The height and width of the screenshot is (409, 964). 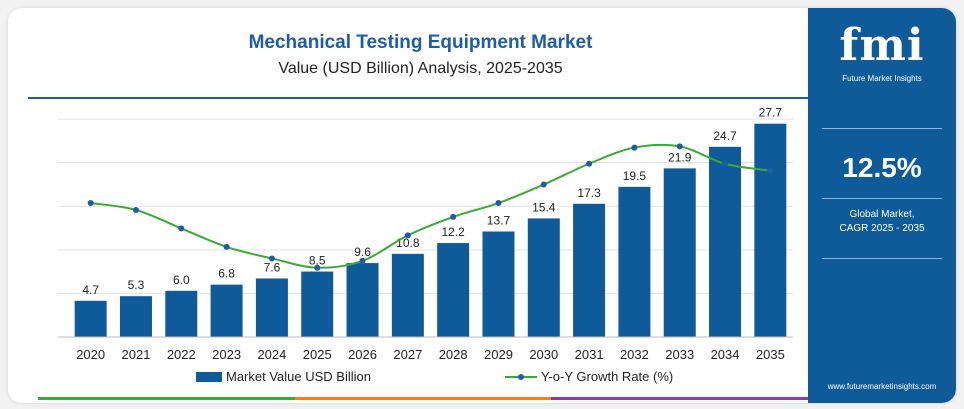 What do you see at coordinates (543, 277) in the screenshot?
I see `bar-2030` at bounding box center [543, 277].